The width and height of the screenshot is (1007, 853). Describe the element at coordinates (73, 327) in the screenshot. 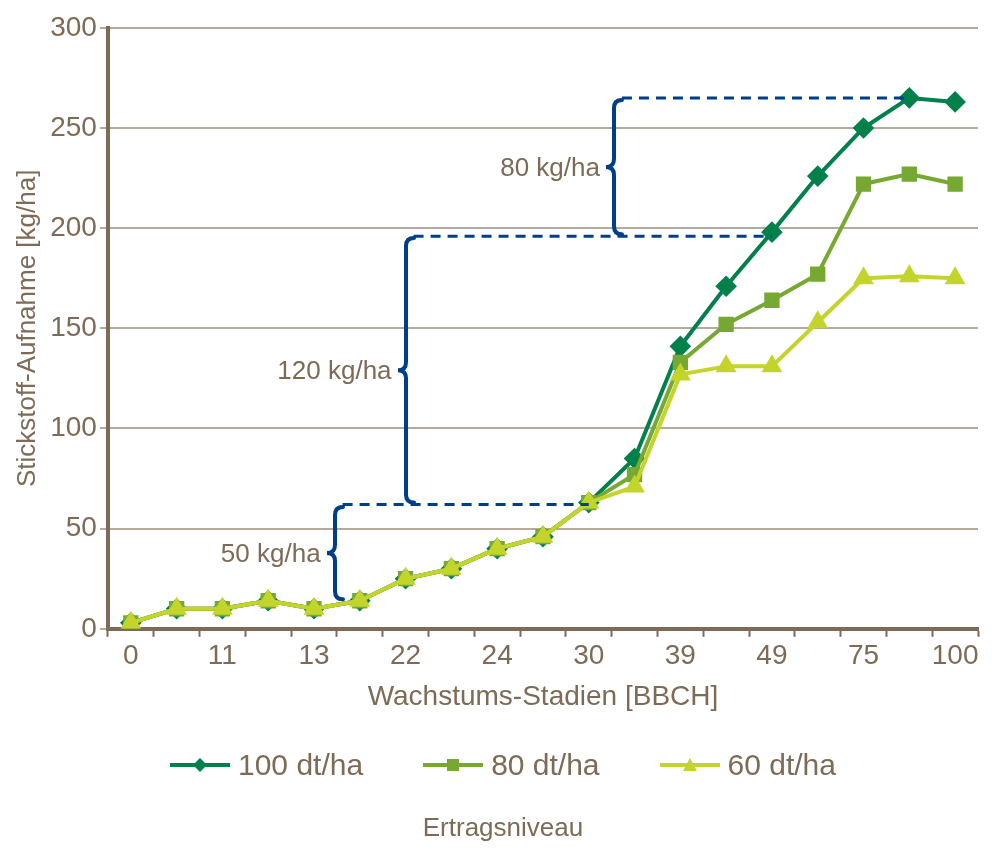

I see `y-tick-label: 150` at that location.